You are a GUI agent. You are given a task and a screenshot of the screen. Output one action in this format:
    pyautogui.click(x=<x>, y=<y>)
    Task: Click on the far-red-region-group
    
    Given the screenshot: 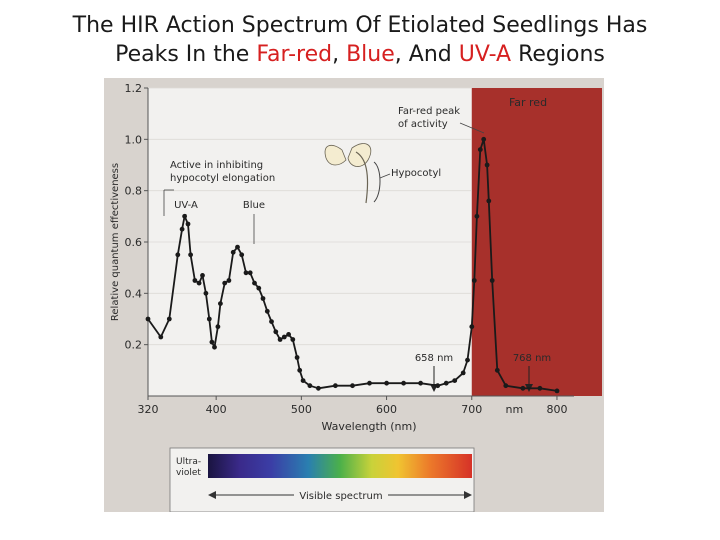 What is the action you would take?
    pyautogui.click(x=536, y=242)
    